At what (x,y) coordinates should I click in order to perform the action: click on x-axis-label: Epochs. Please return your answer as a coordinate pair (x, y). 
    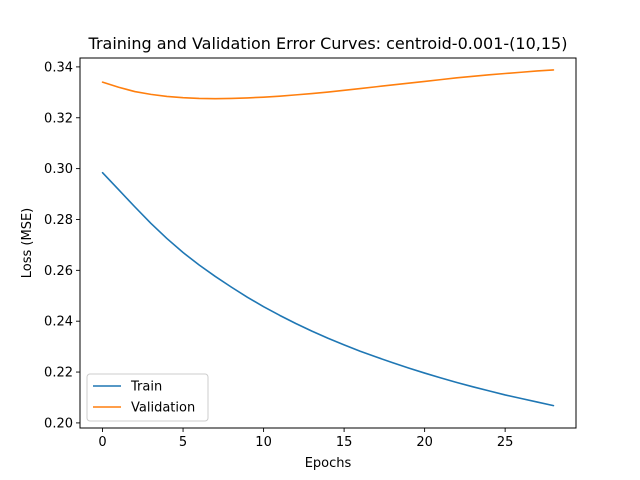
    Looking at the image, I should click on (328, 463).